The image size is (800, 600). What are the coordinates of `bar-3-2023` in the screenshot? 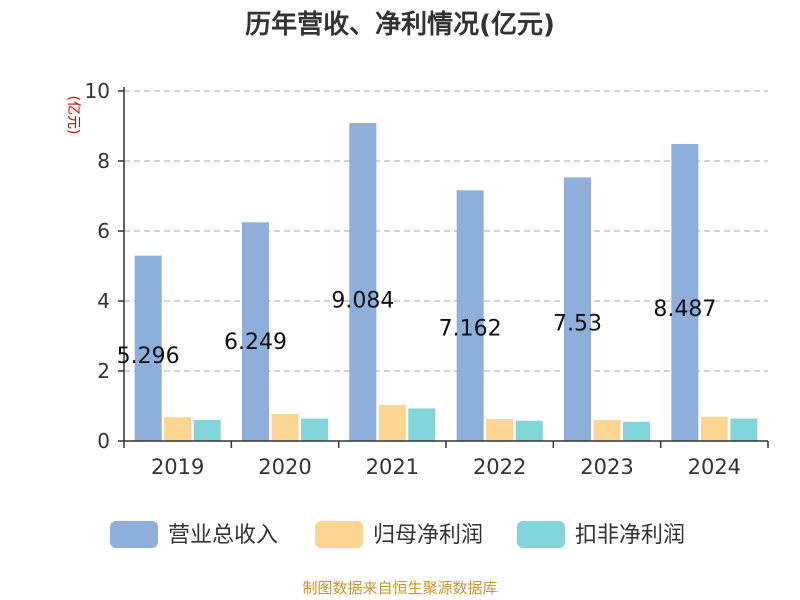 It's located at (636, 431).